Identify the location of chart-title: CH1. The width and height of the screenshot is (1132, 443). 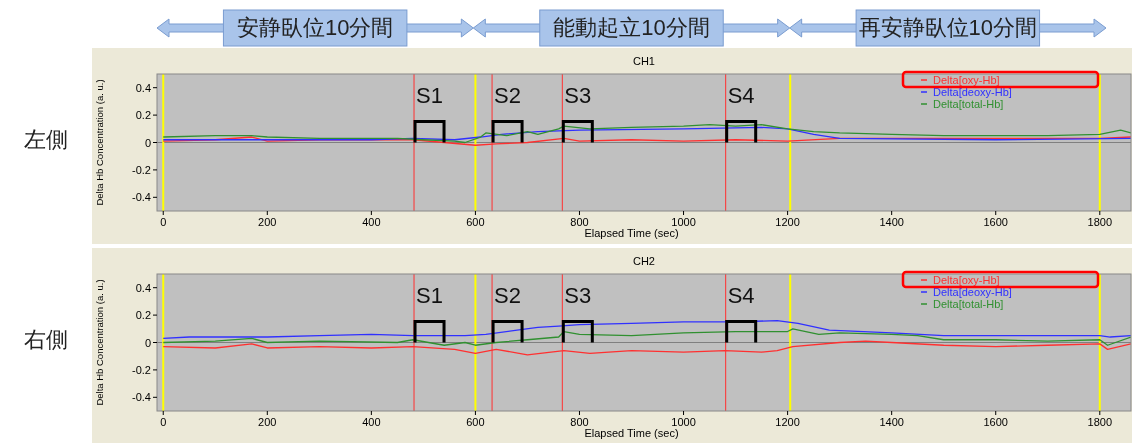
(644, 61).